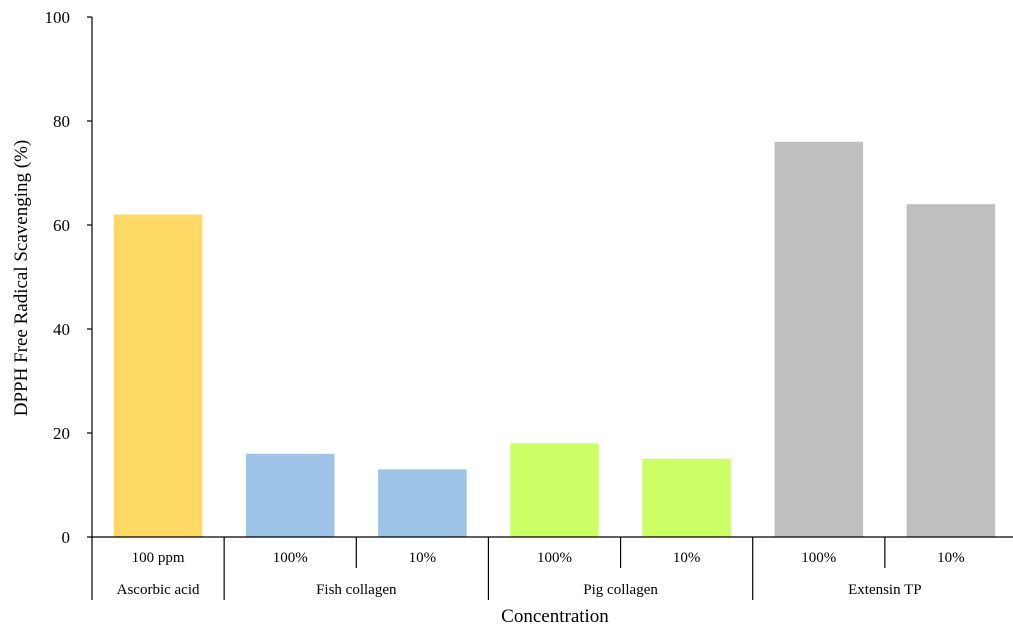 The width and height of the screenshot is (1013, 624). I want to click on x-axis-title: Concentration, so click(555, 615).